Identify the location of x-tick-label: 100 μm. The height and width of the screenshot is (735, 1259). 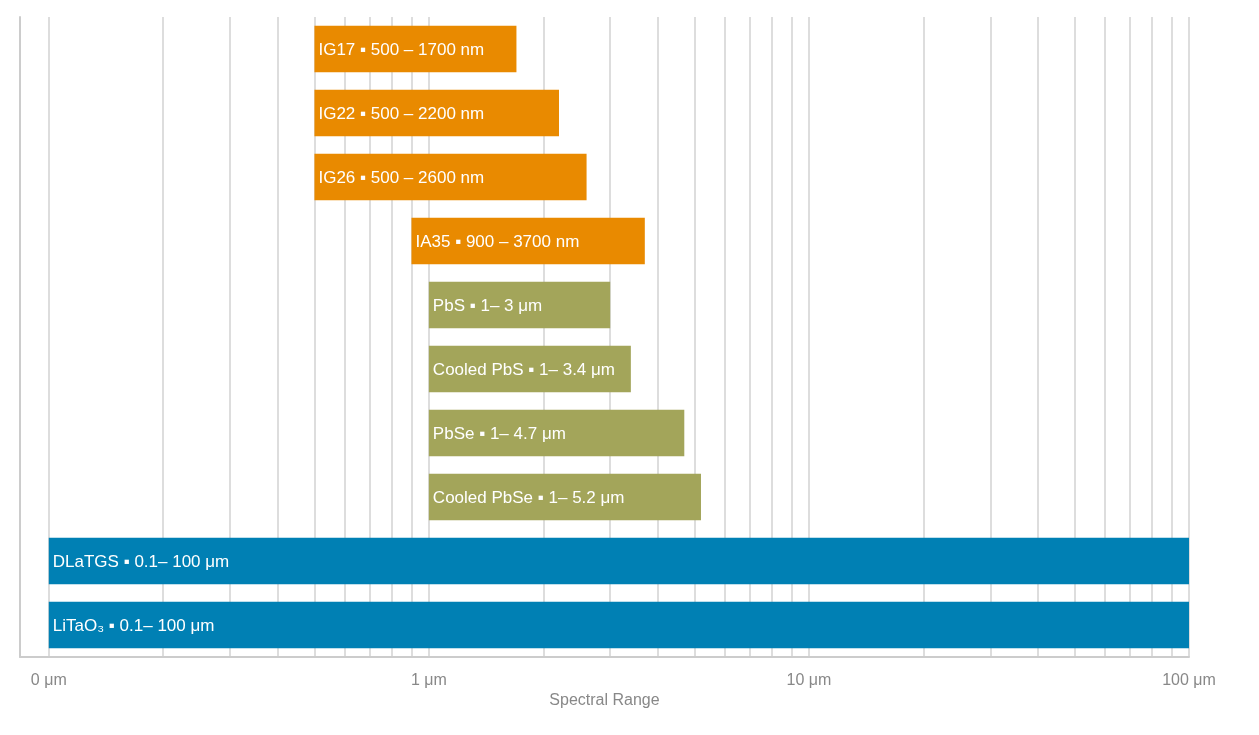
(1189, 679).